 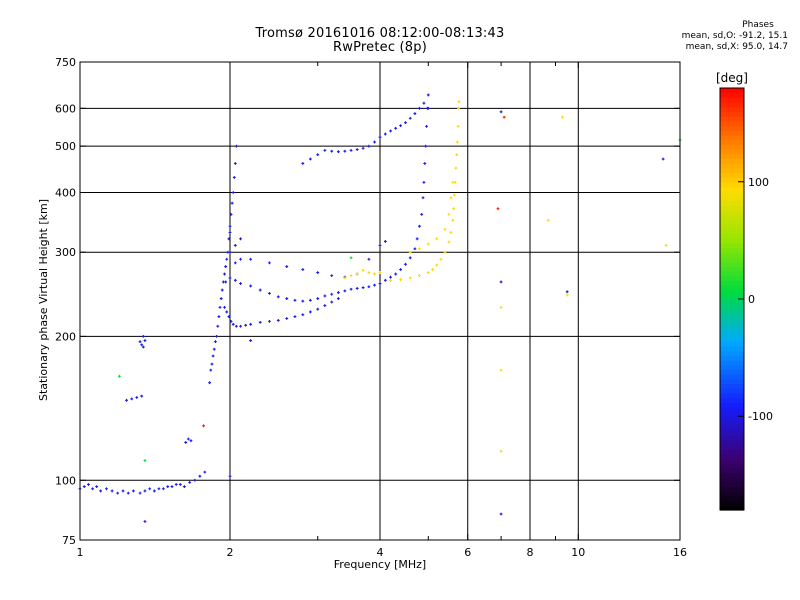 I want to click on x-tick-label: 2, so click(x=230, y=552).